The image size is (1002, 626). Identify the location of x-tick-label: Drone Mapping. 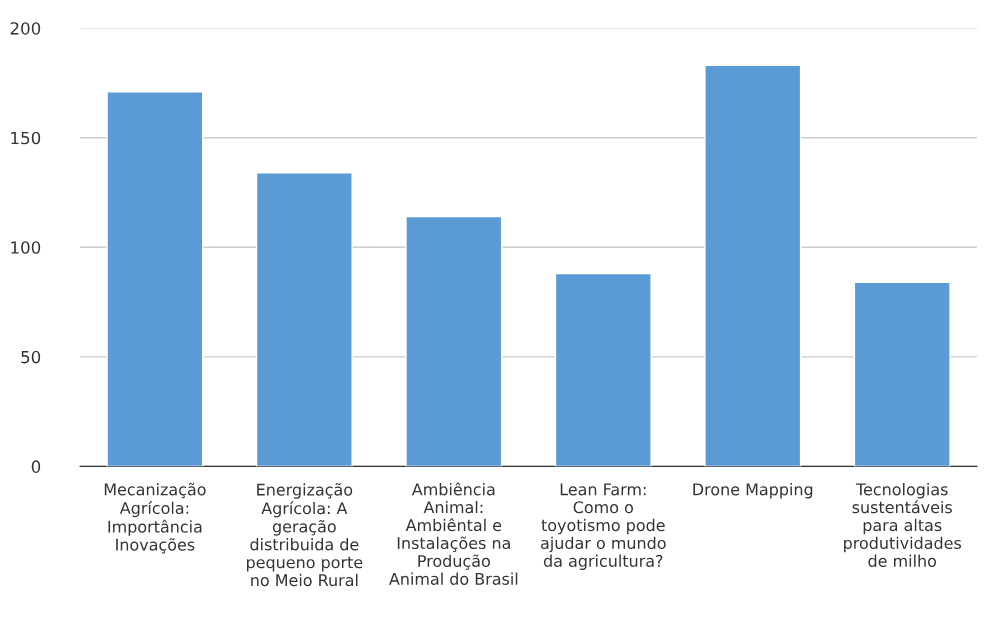
(753, 491).